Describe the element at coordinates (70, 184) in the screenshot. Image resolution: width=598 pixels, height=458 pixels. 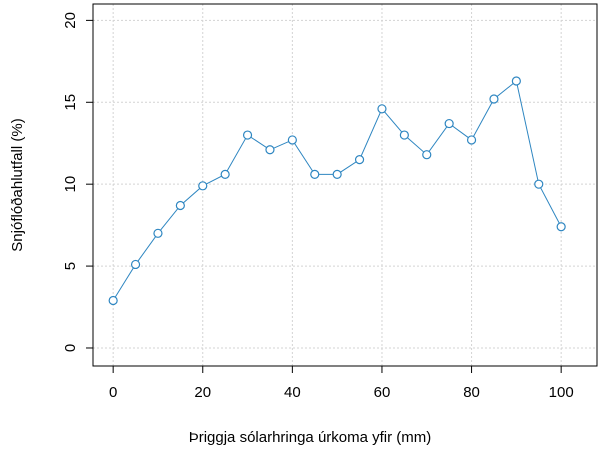
I see `y-tick-label: 10` at that location.